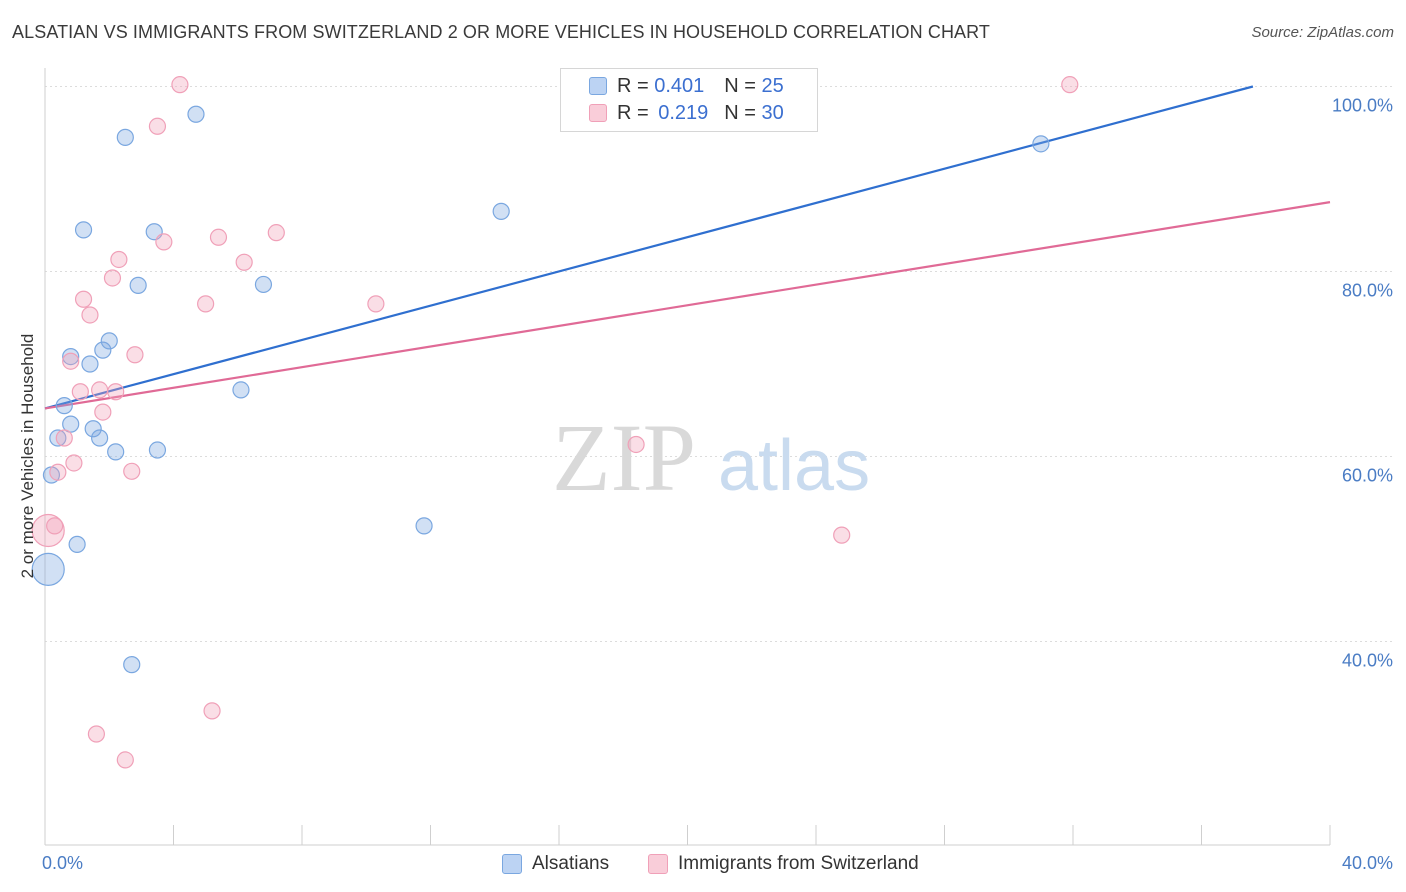  I want to click on stats-legend: R = 0.401 N = 25 R = 0.219 N = 30, so click(689, 100).